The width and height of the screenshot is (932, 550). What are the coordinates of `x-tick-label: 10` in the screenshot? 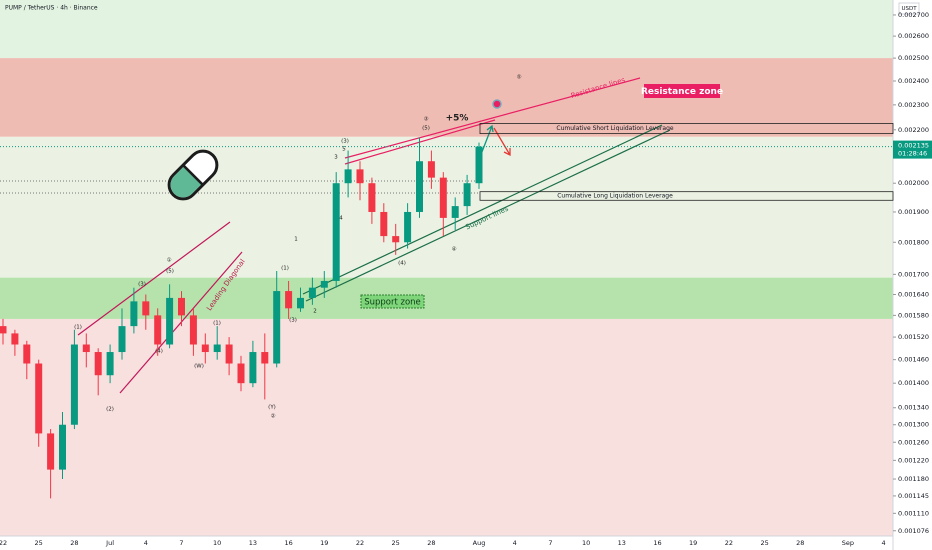 It's located at (217, 543).